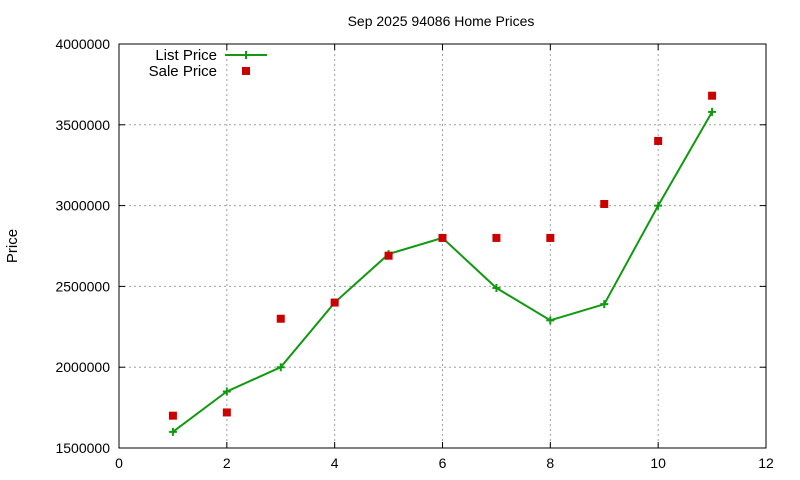 This screenshot has height=480, width=800. Describe the element at coordinates (82, 448) in the screenshot. I see `y-tick-label: 1500000` at that location.